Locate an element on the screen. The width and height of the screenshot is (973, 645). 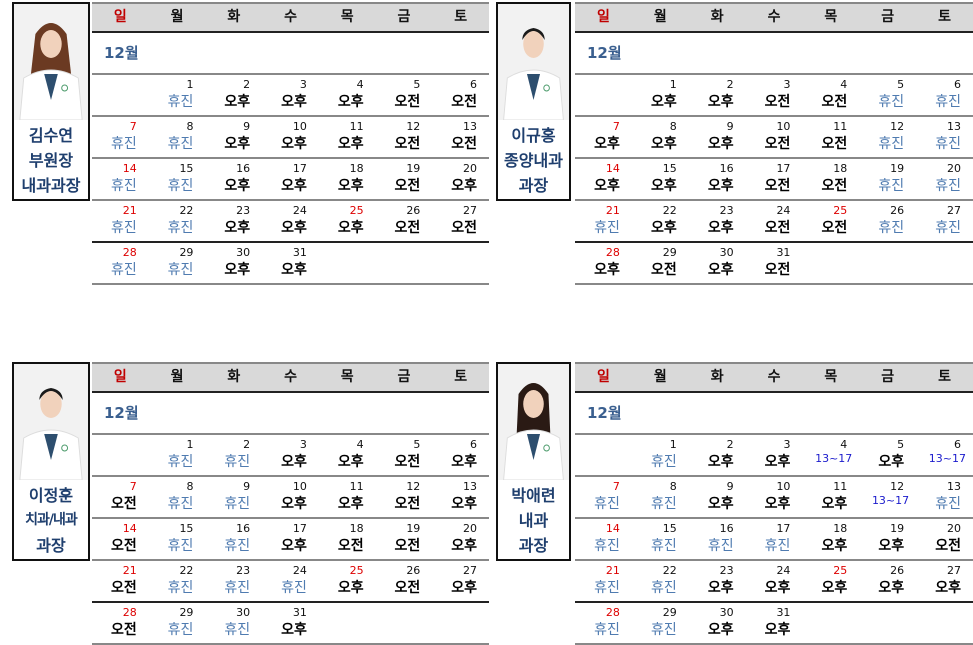
day-cell: 9 오후 is located at coordinates (717, 497).